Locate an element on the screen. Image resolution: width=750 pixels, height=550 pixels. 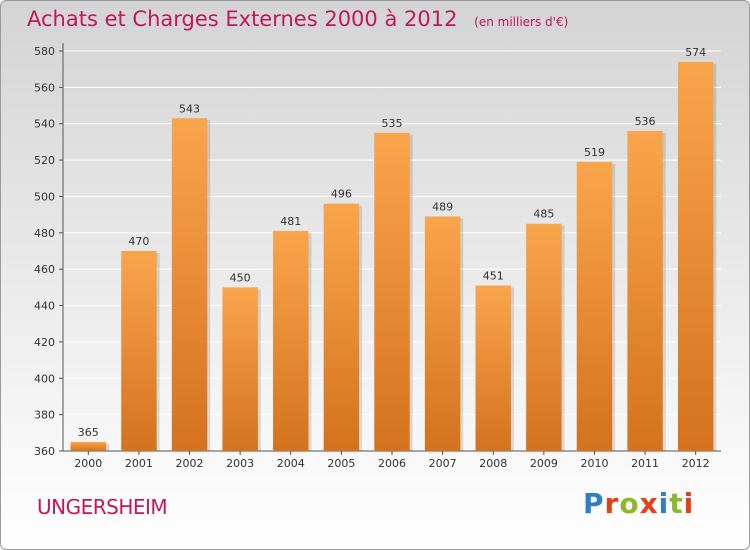
y-tick-label: 560 is located at coordinates (44, 87).